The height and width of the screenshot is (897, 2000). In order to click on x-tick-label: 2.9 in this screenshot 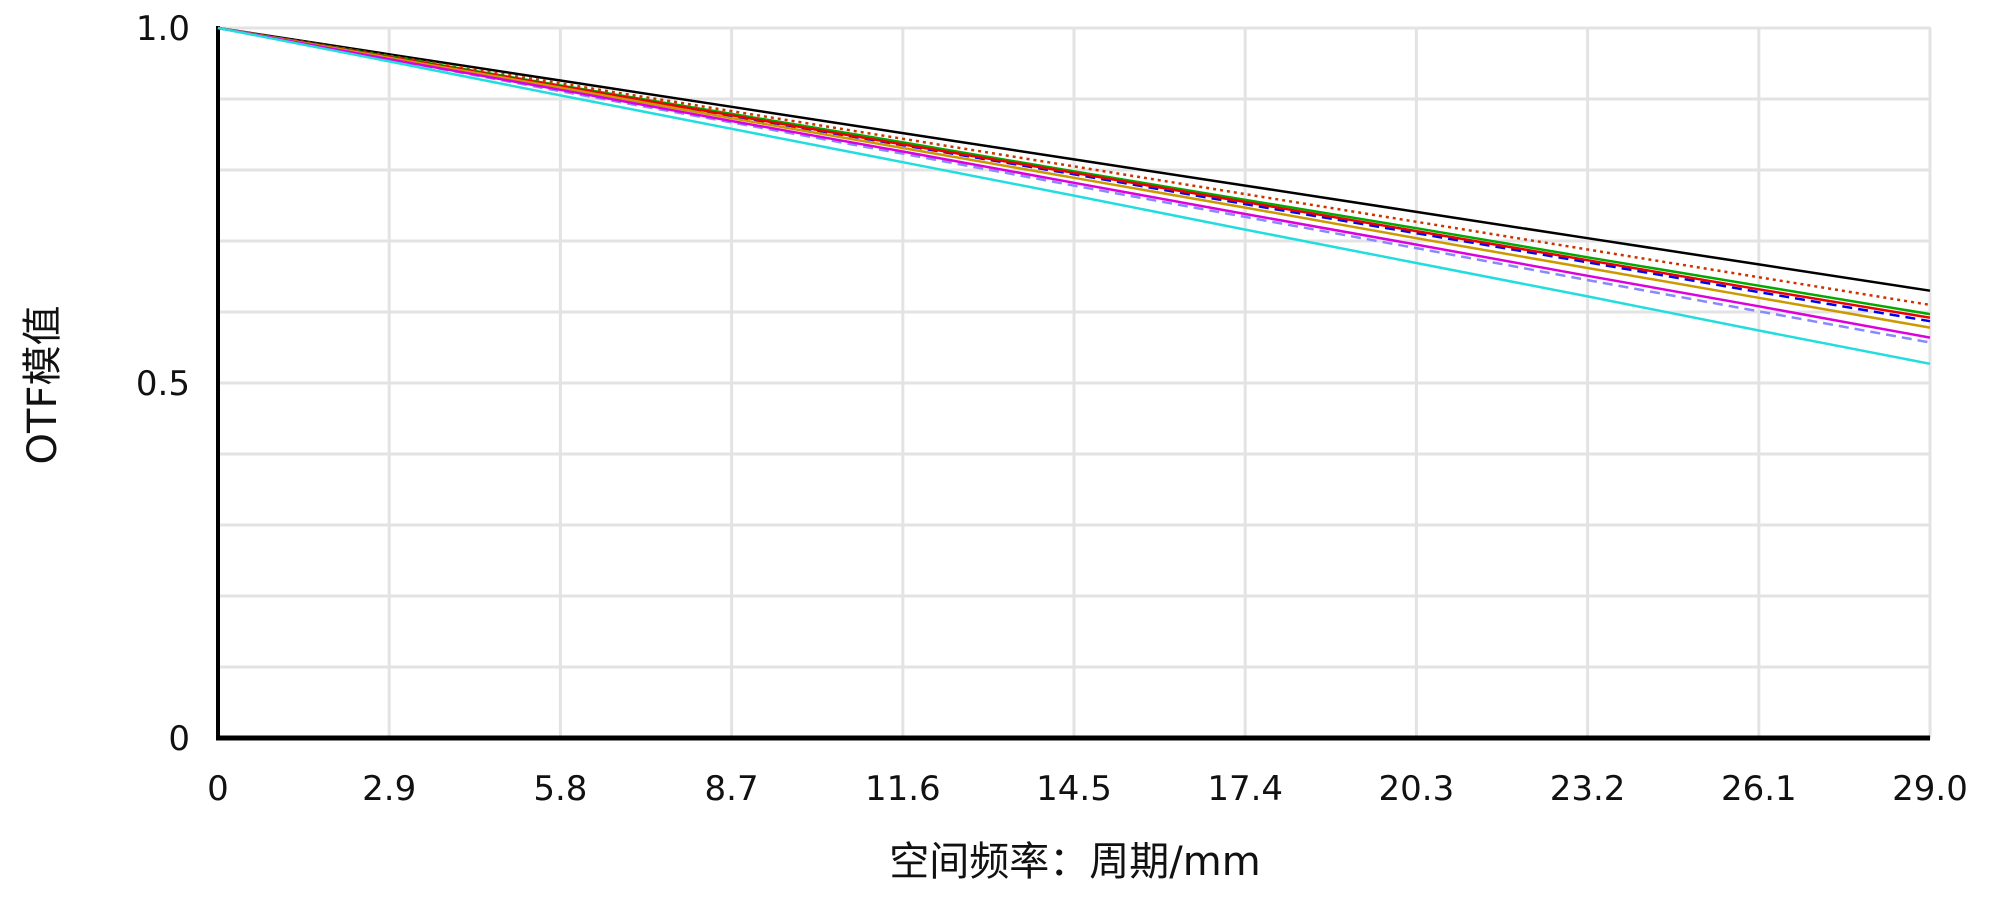, I will do `click(389, 789)`.